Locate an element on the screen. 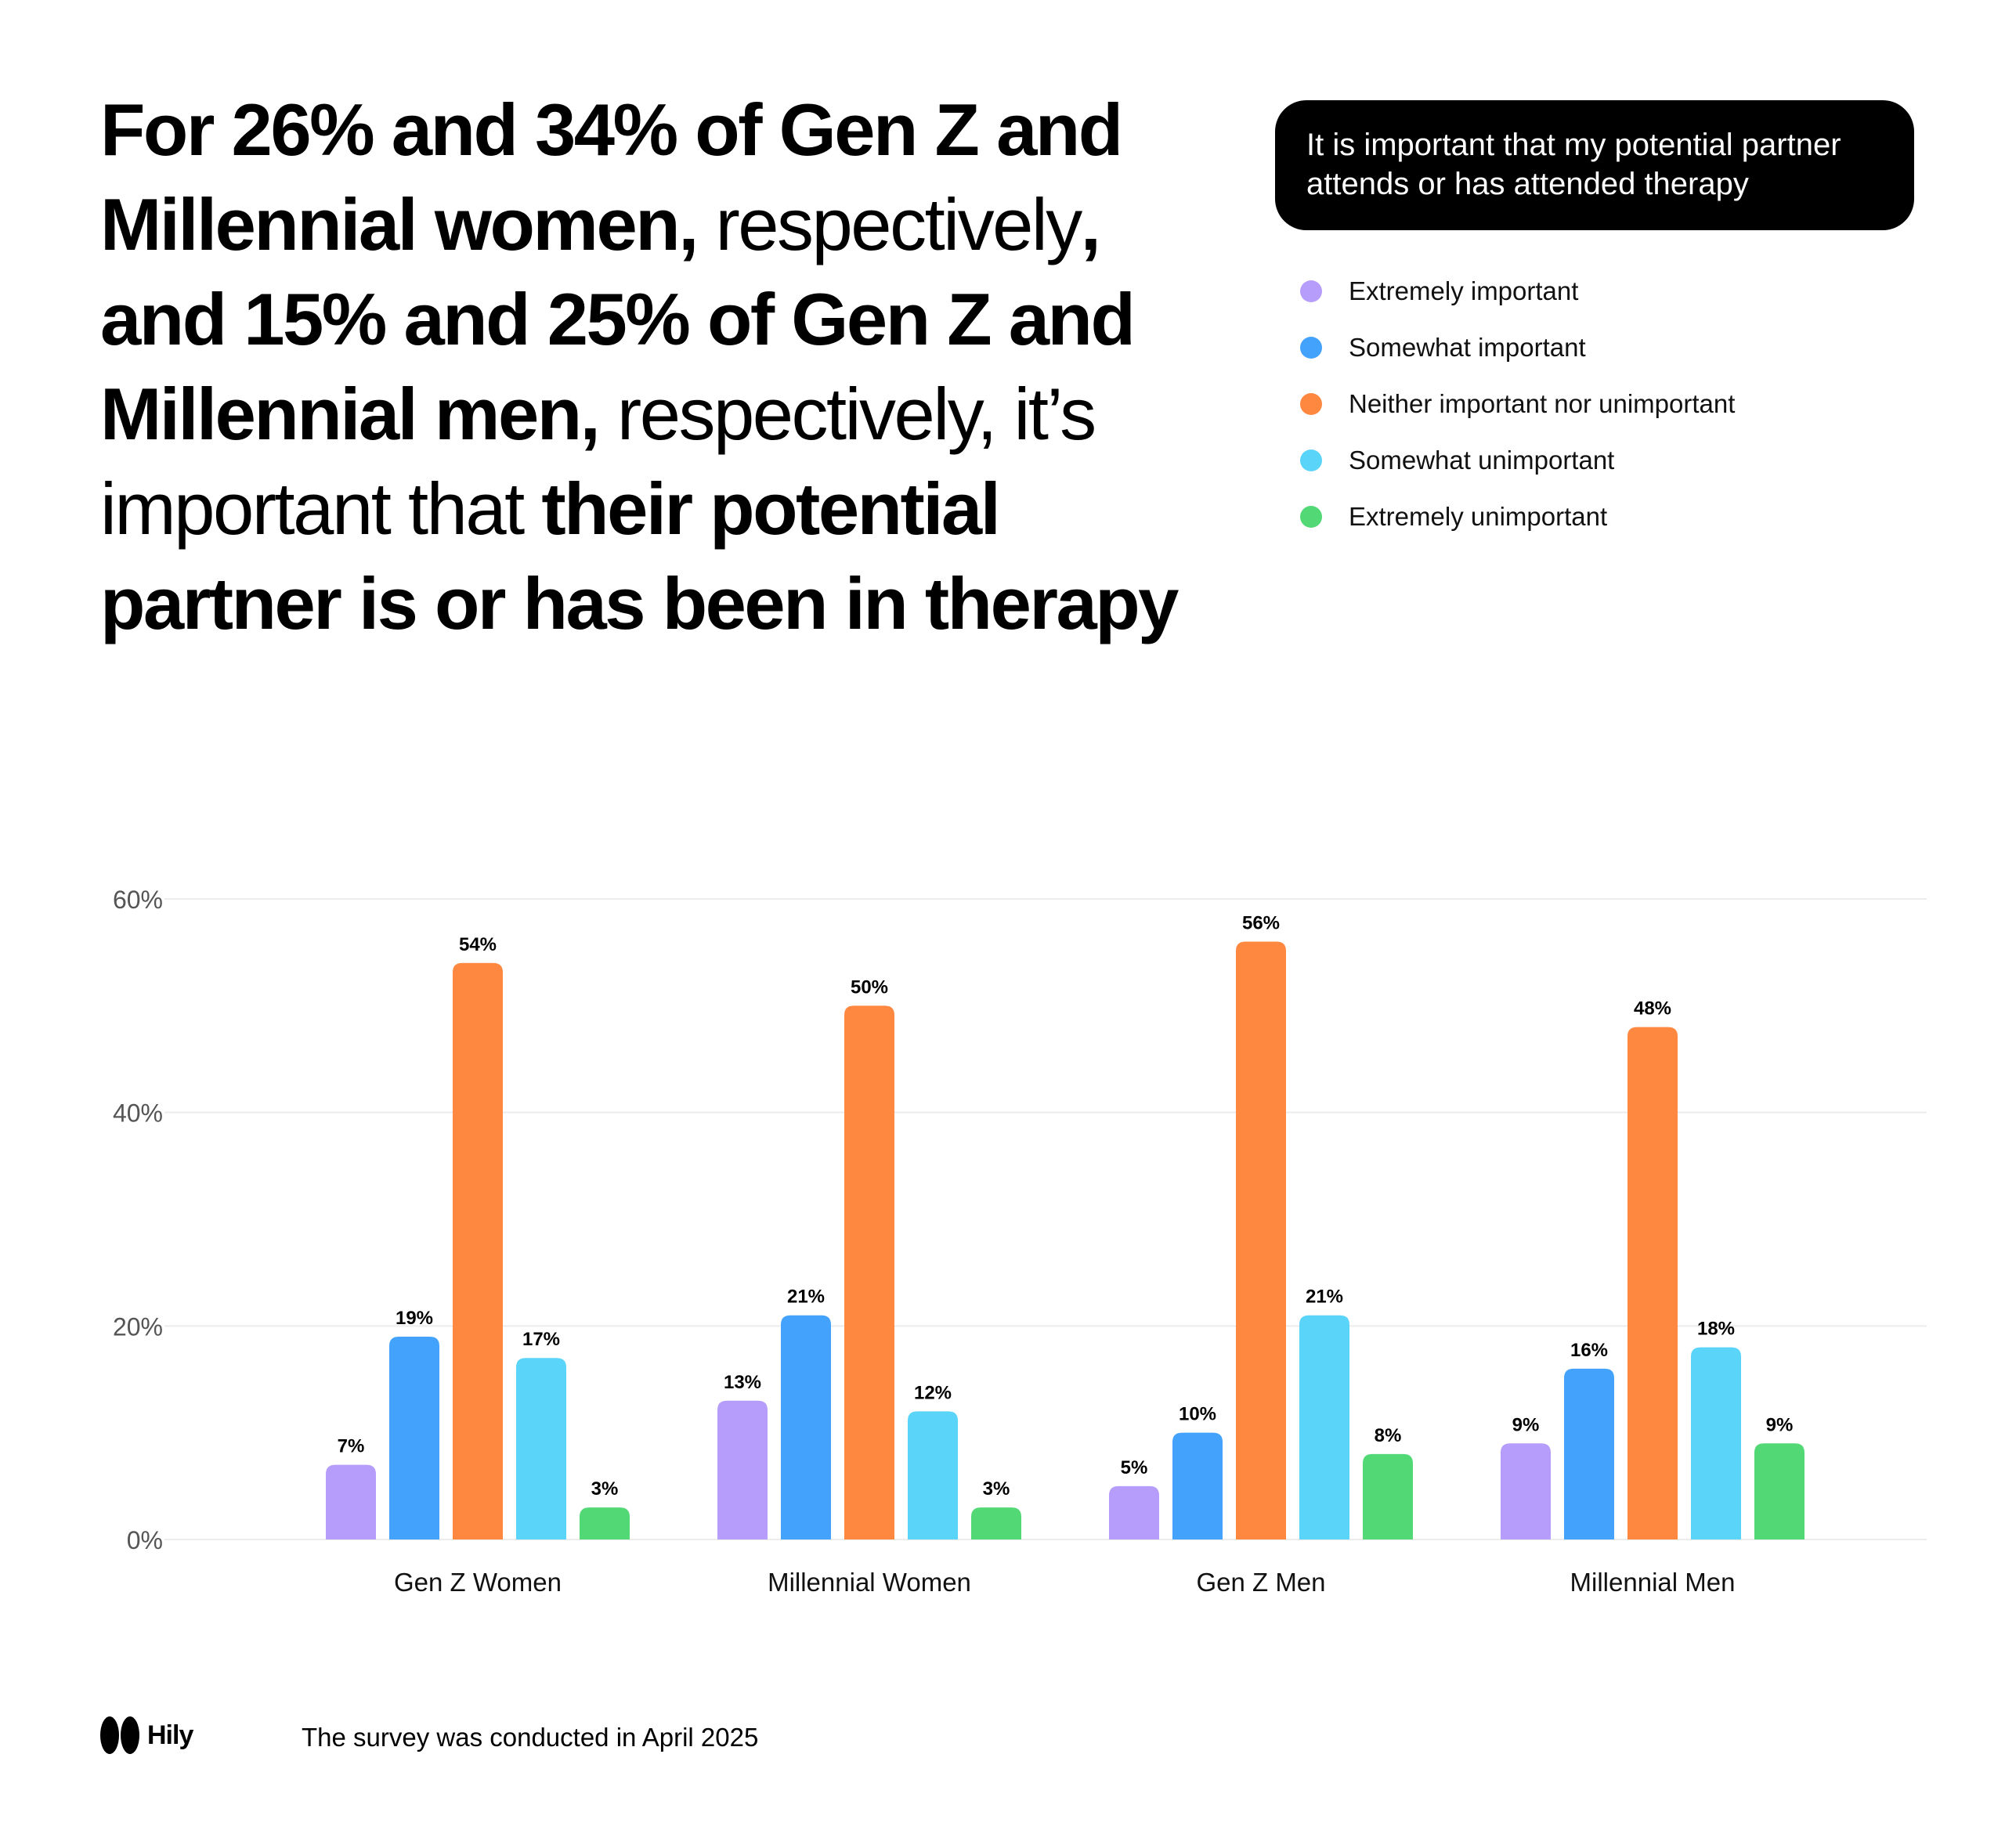 The image size is (2005, 1848). bar-value-label: 19% is located at coordinates (414, 1318).